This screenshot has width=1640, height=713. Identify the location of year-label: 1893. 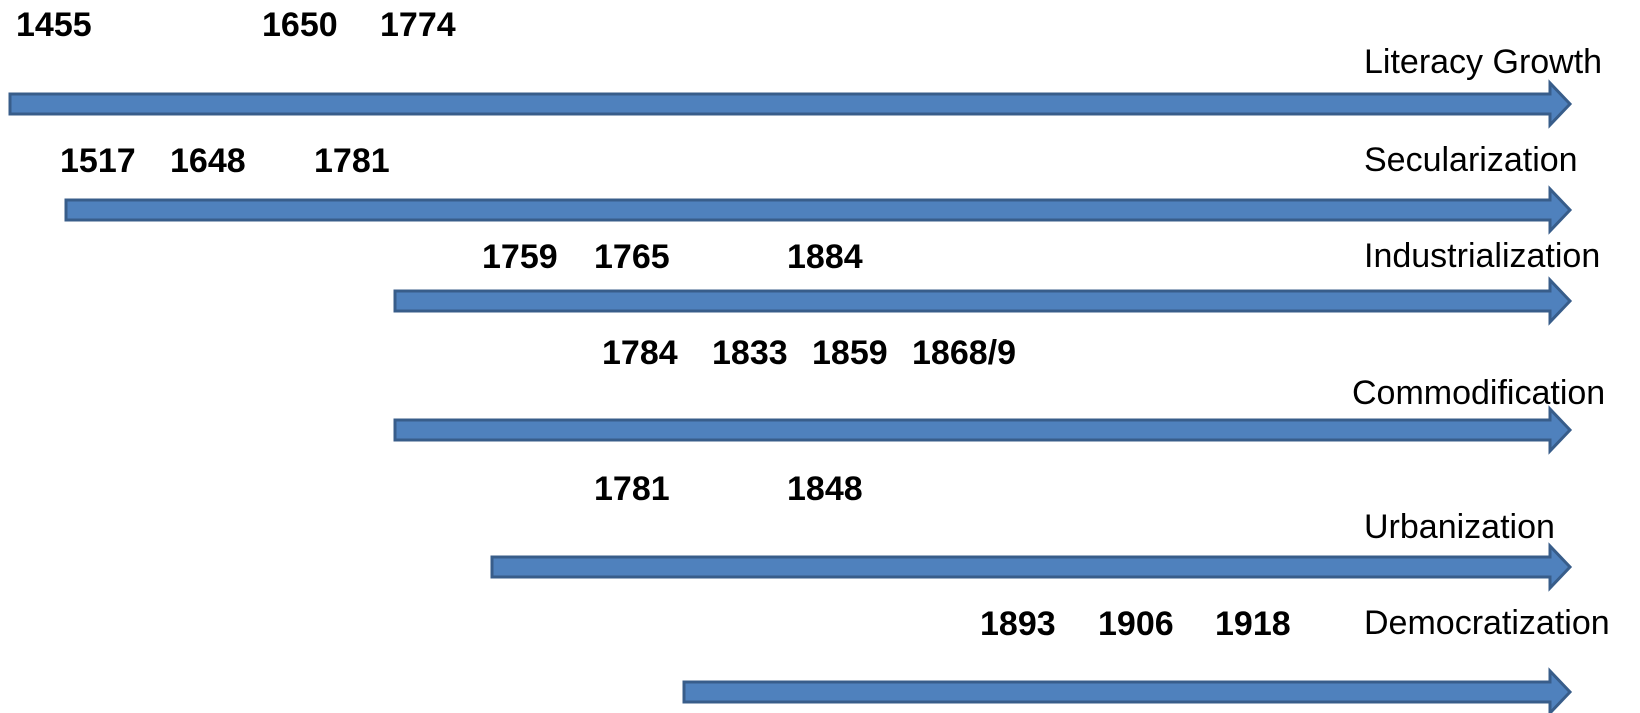
(1018, 624).